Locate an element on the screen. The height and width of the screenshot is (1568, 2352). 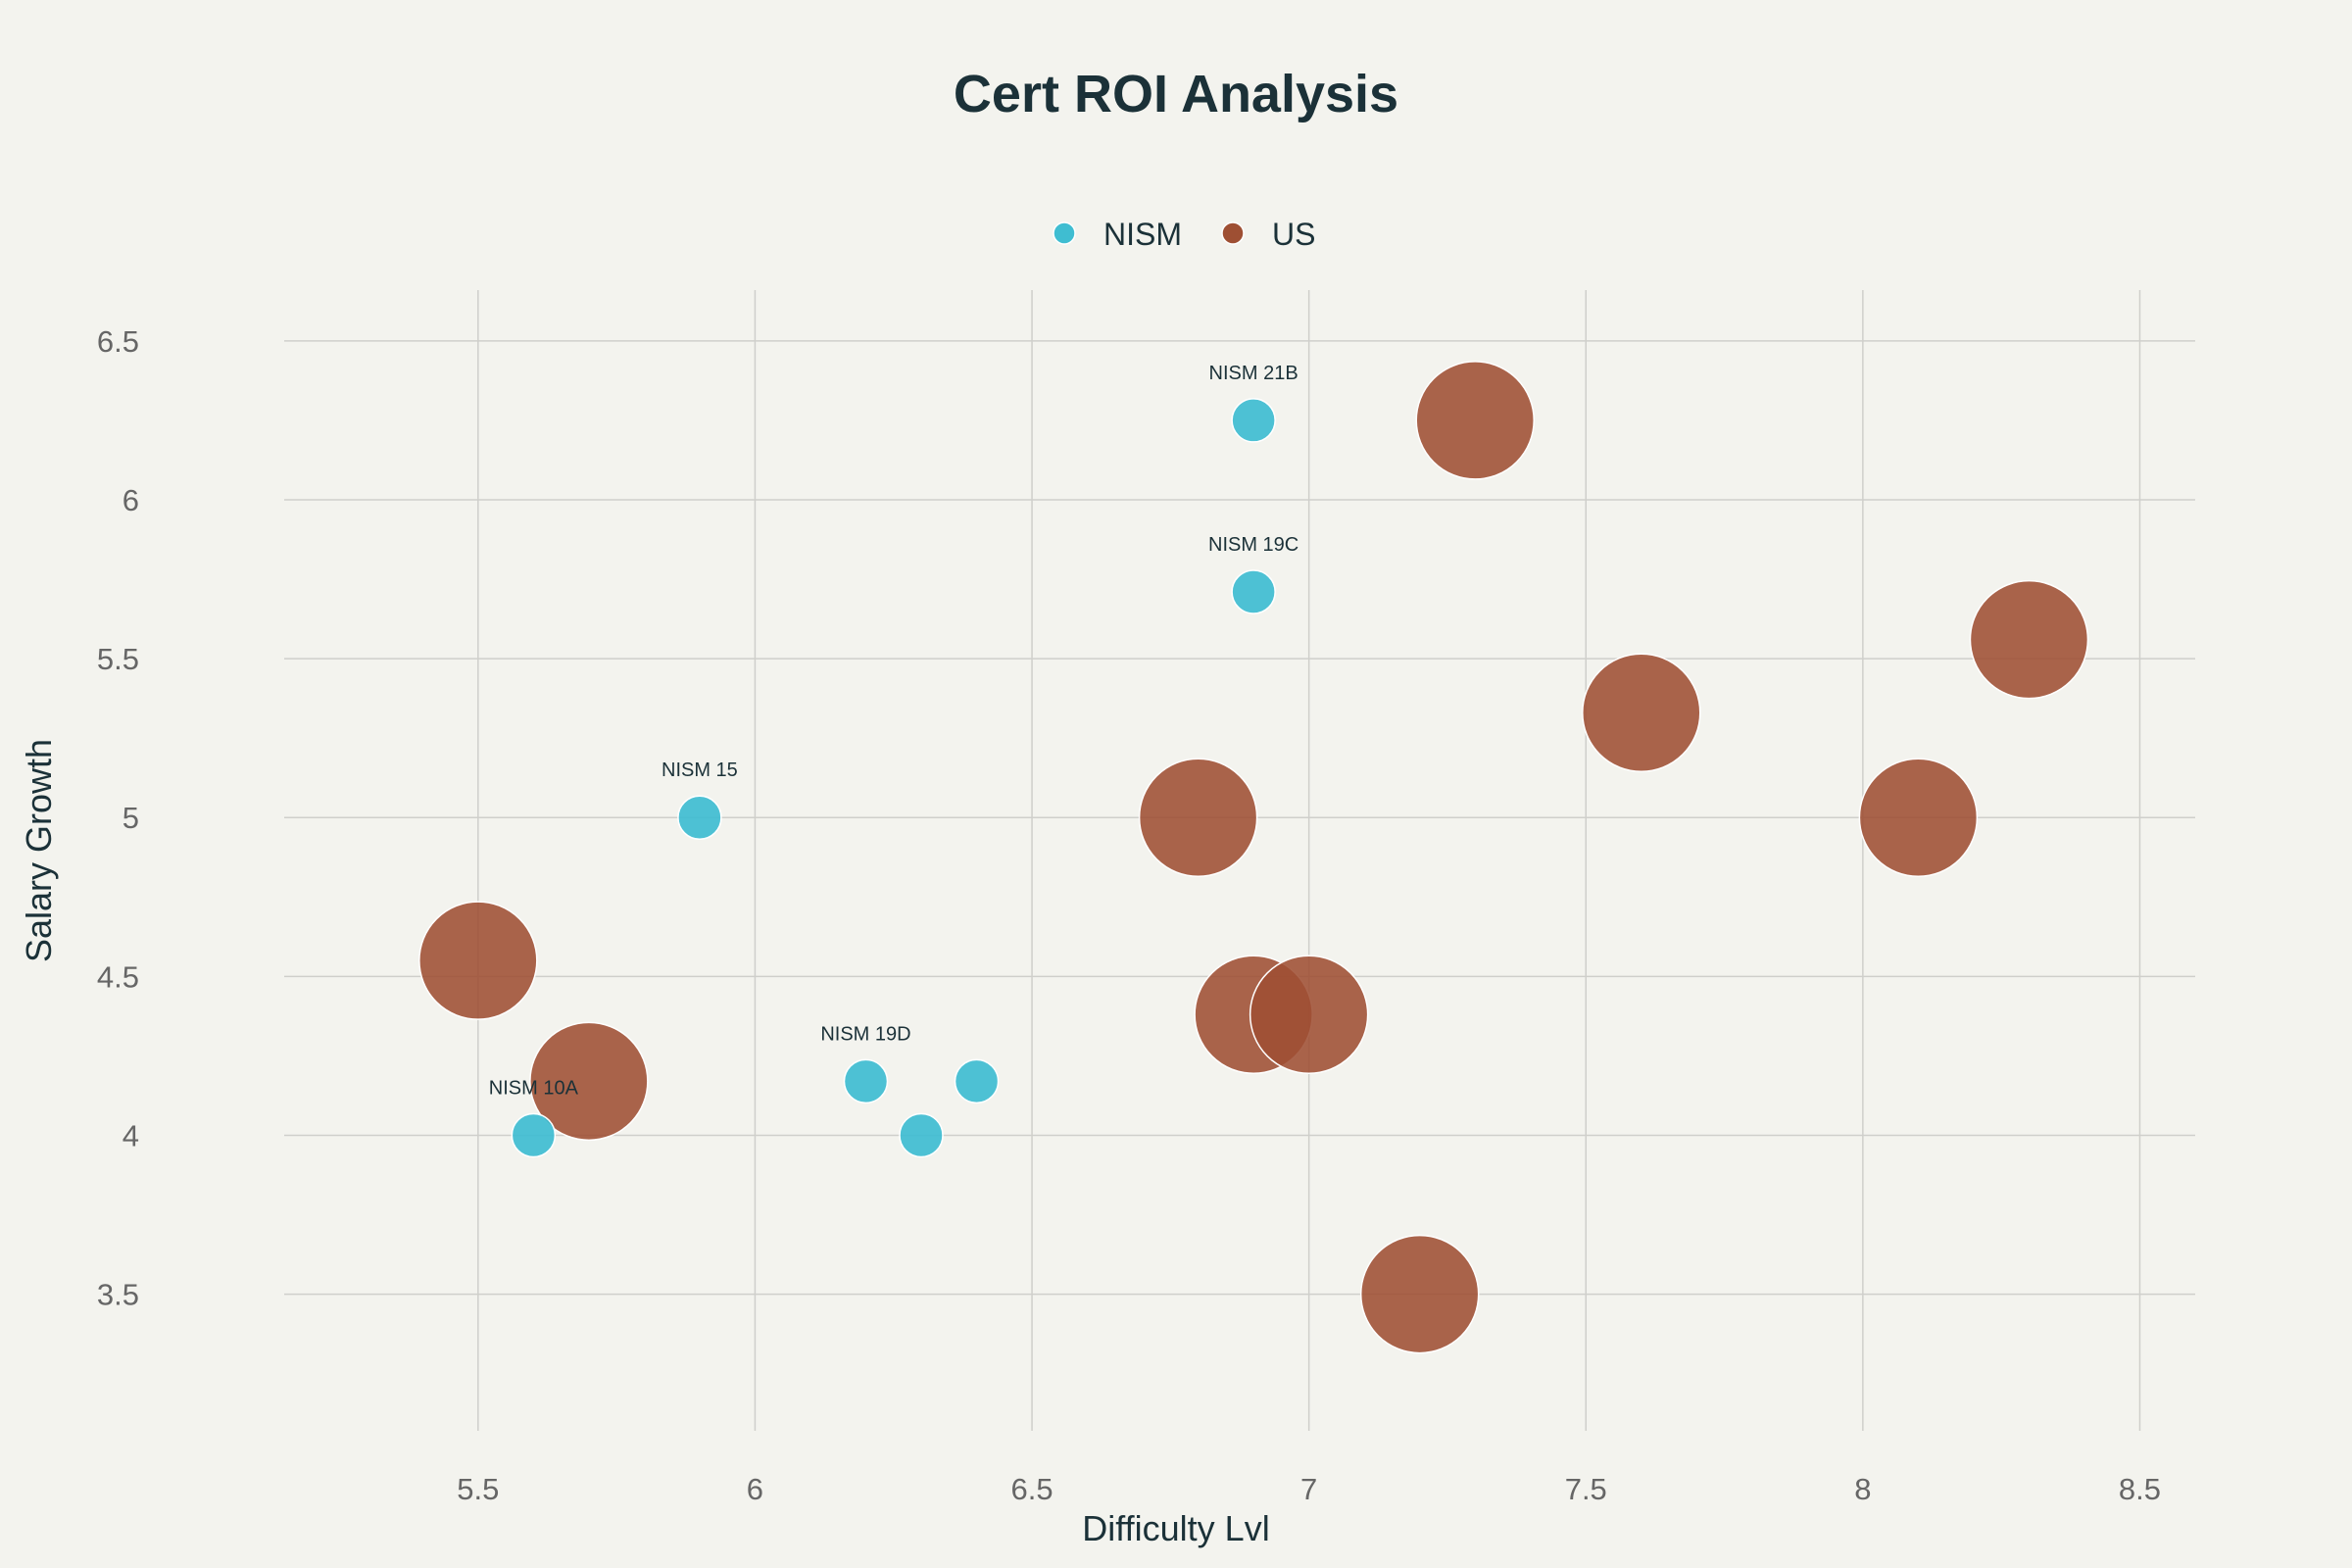
chart-title: Cert ROI Analysis is located at coordinates (1176, 94).